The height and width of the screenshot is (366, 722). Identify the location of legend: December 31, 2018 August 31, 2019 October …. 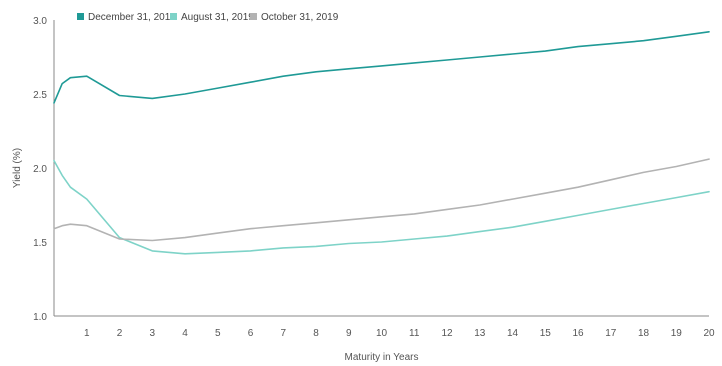
(208, 17).